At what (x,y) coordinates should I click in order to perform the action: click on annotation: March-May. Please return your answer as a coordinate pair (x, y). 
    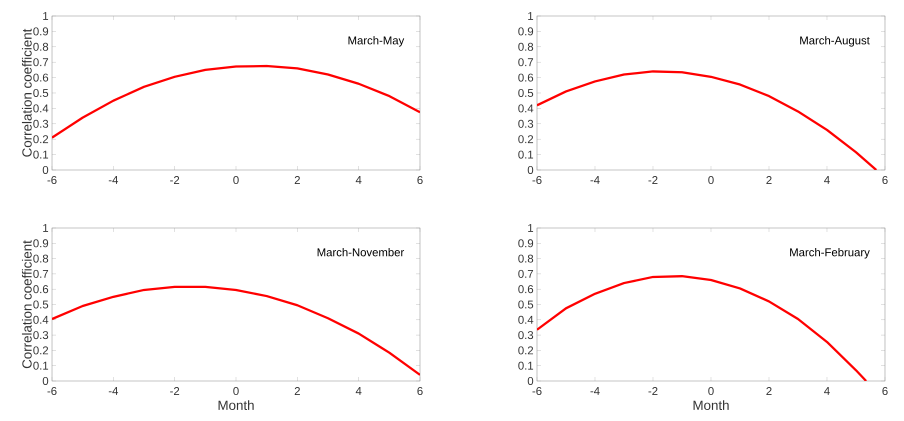
    Looking at the image, I should click on (376, 41).